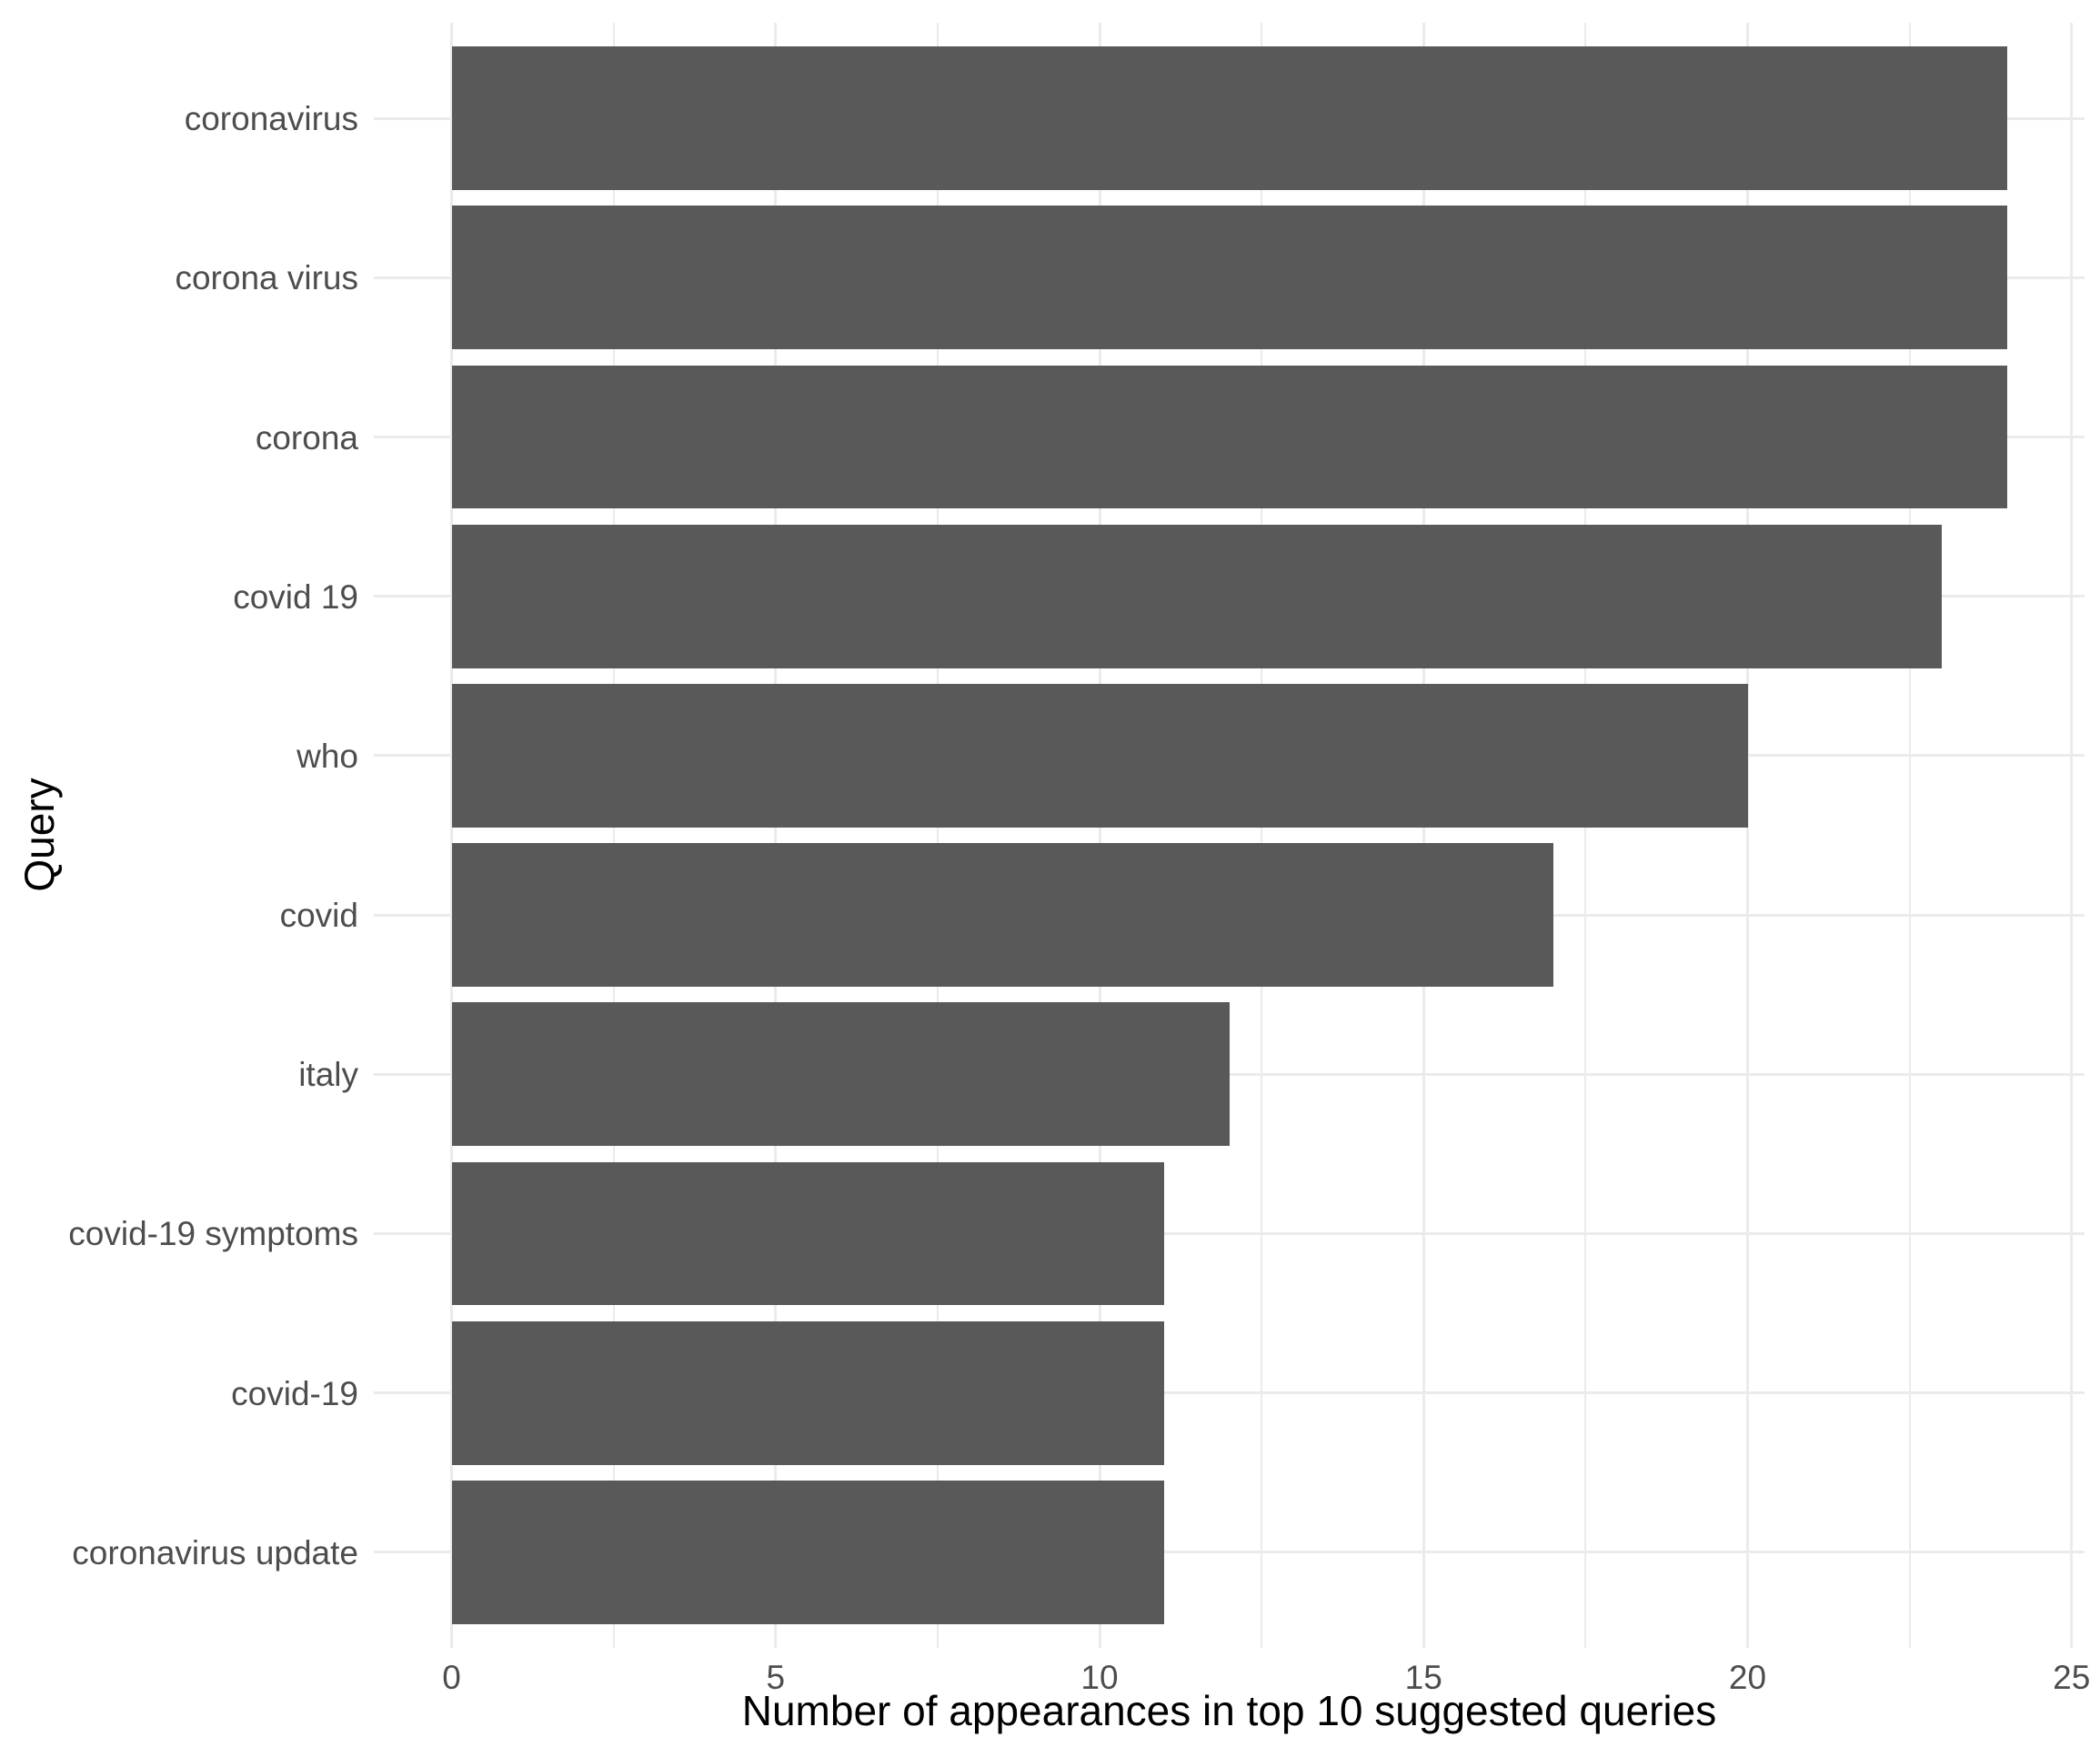 This screenshot has width=2100, height=1747. Describe the element at coordinates (1423, 1677) in the screenshot. I see `x-tick-label: 15` at that location.